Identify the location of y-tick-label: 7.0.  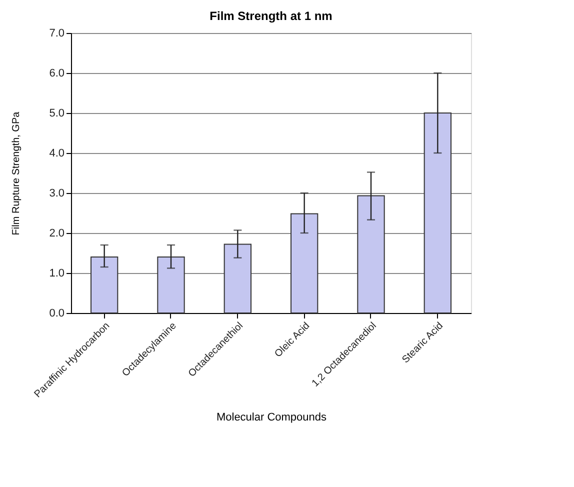
(56, 34).